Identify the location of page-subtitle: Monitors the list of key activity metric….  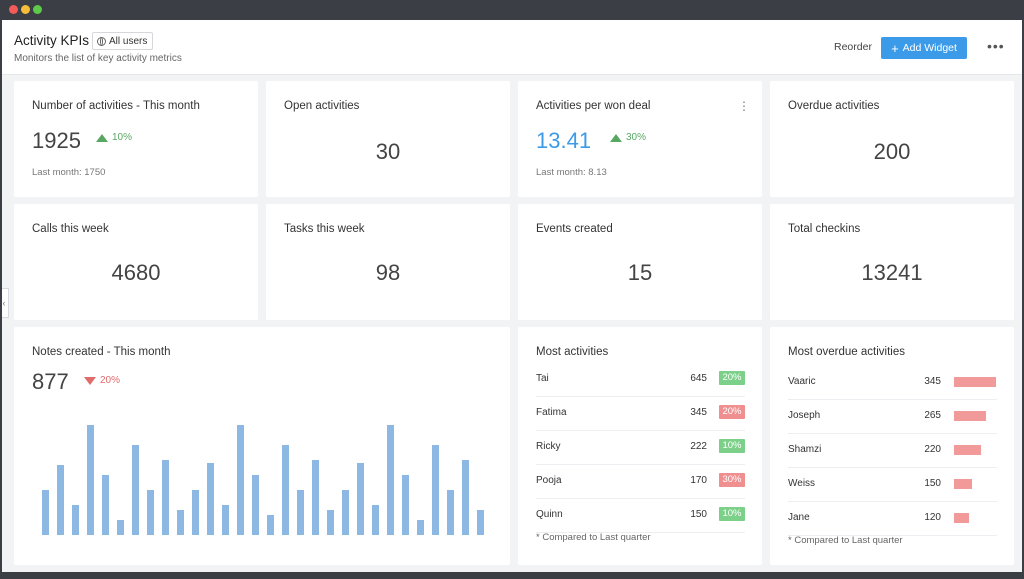
(98, 58).